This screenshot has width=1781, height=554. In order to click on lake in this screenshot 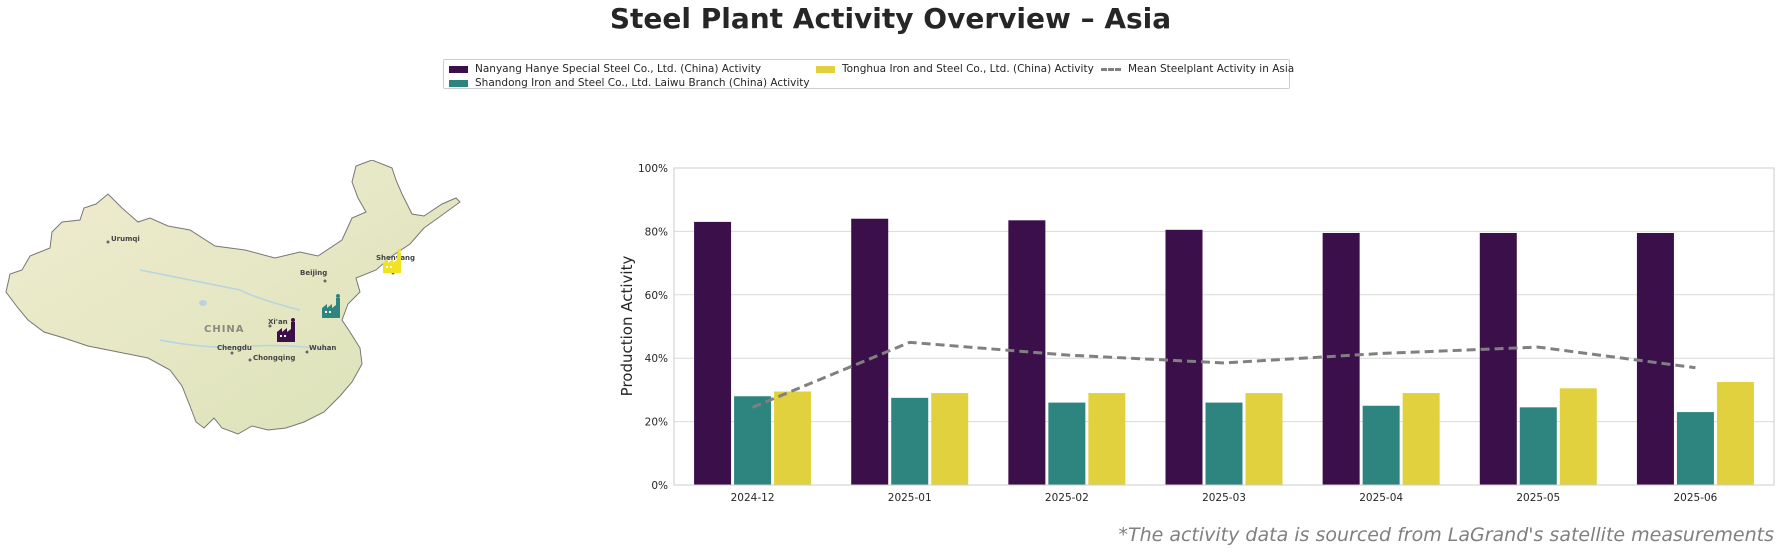, I will do `click(203, 303)`.